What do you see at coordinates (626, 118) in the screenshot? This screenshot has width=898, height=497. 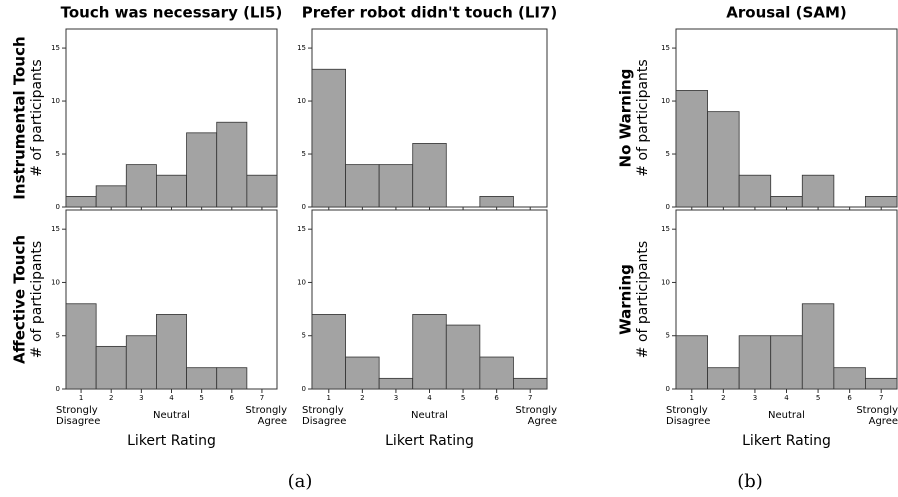 I see `row-label: No Warning` at bounding box center [626, 118].